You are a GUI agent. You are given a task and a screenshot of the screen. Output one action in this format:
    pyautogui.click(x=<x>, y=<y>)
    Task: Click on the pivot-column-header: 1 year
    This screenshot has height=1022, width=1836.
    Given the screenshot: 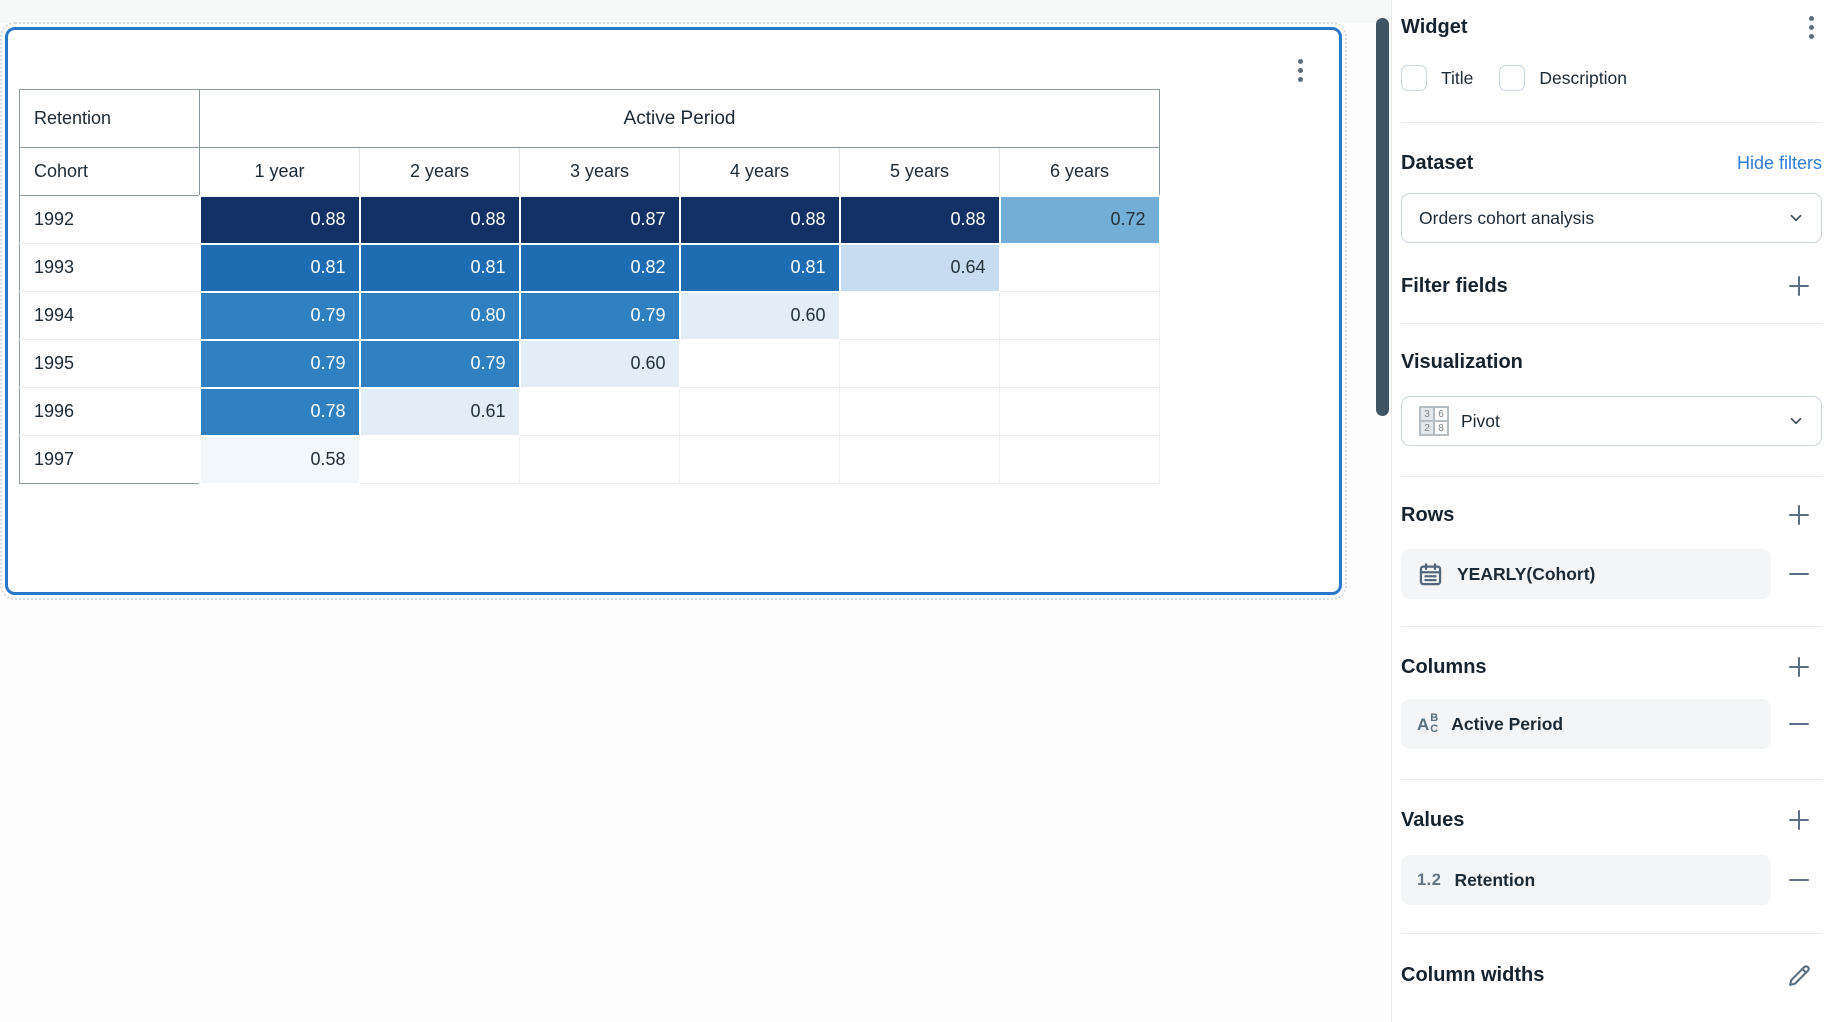 What is the action you would take?
    pyautogui.click(x=279, y=171)
    